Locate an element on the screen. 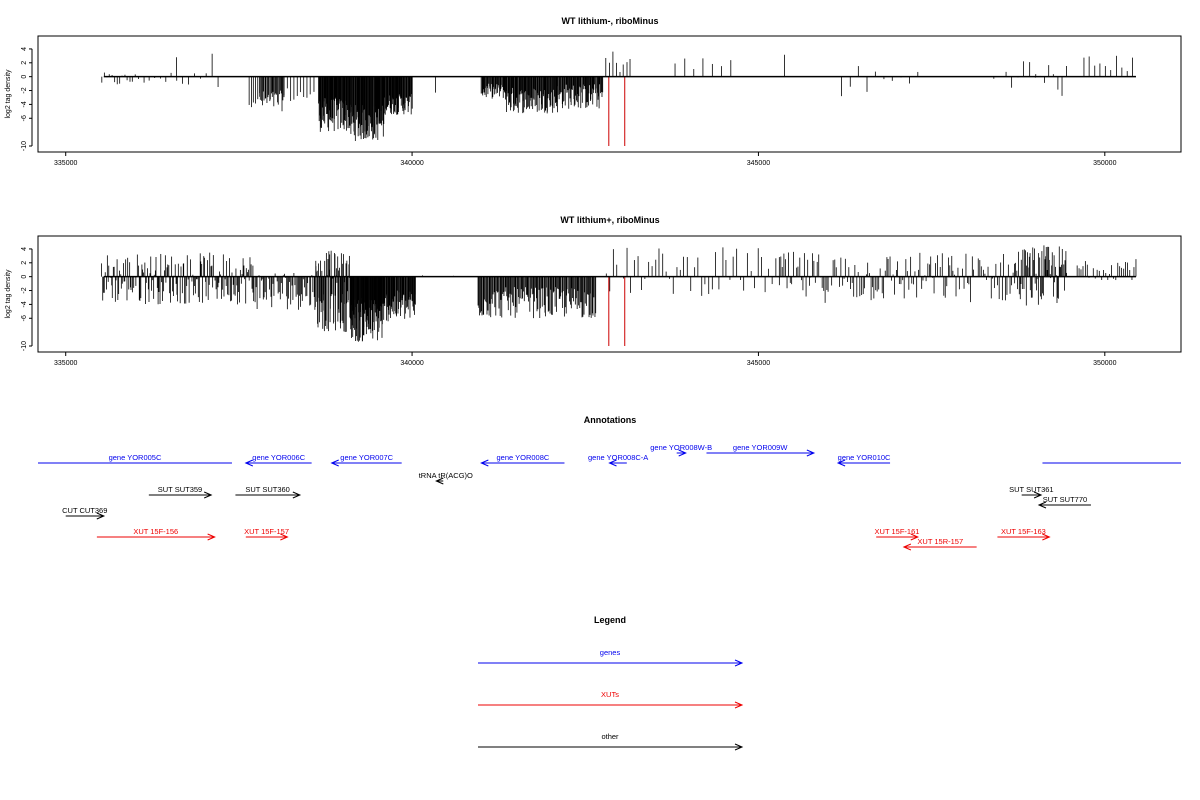 This screenshot has width=1200, height=800. legend: Legend genes XUTs other is located at coordinates (611, 683).